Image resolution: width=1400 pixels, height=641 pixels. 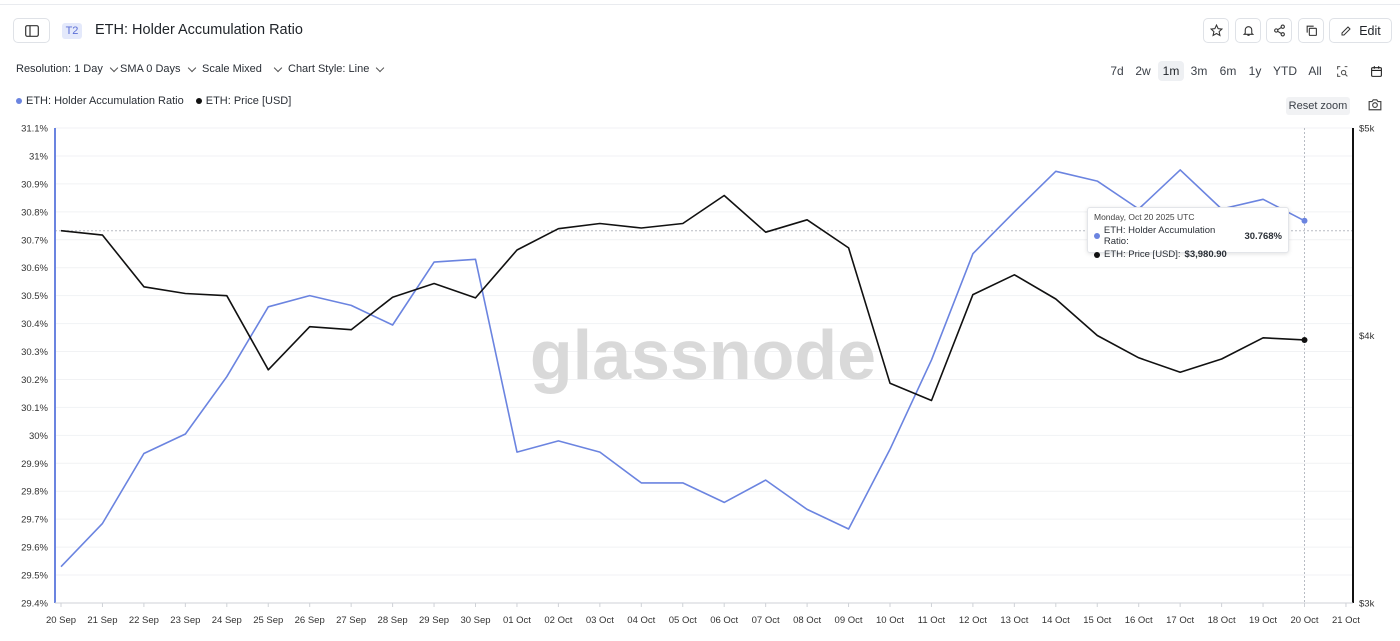 What do you see at coordinates (1304, 280) in the screenshot?
I see `series-points` at bounding box center [1304, 280].